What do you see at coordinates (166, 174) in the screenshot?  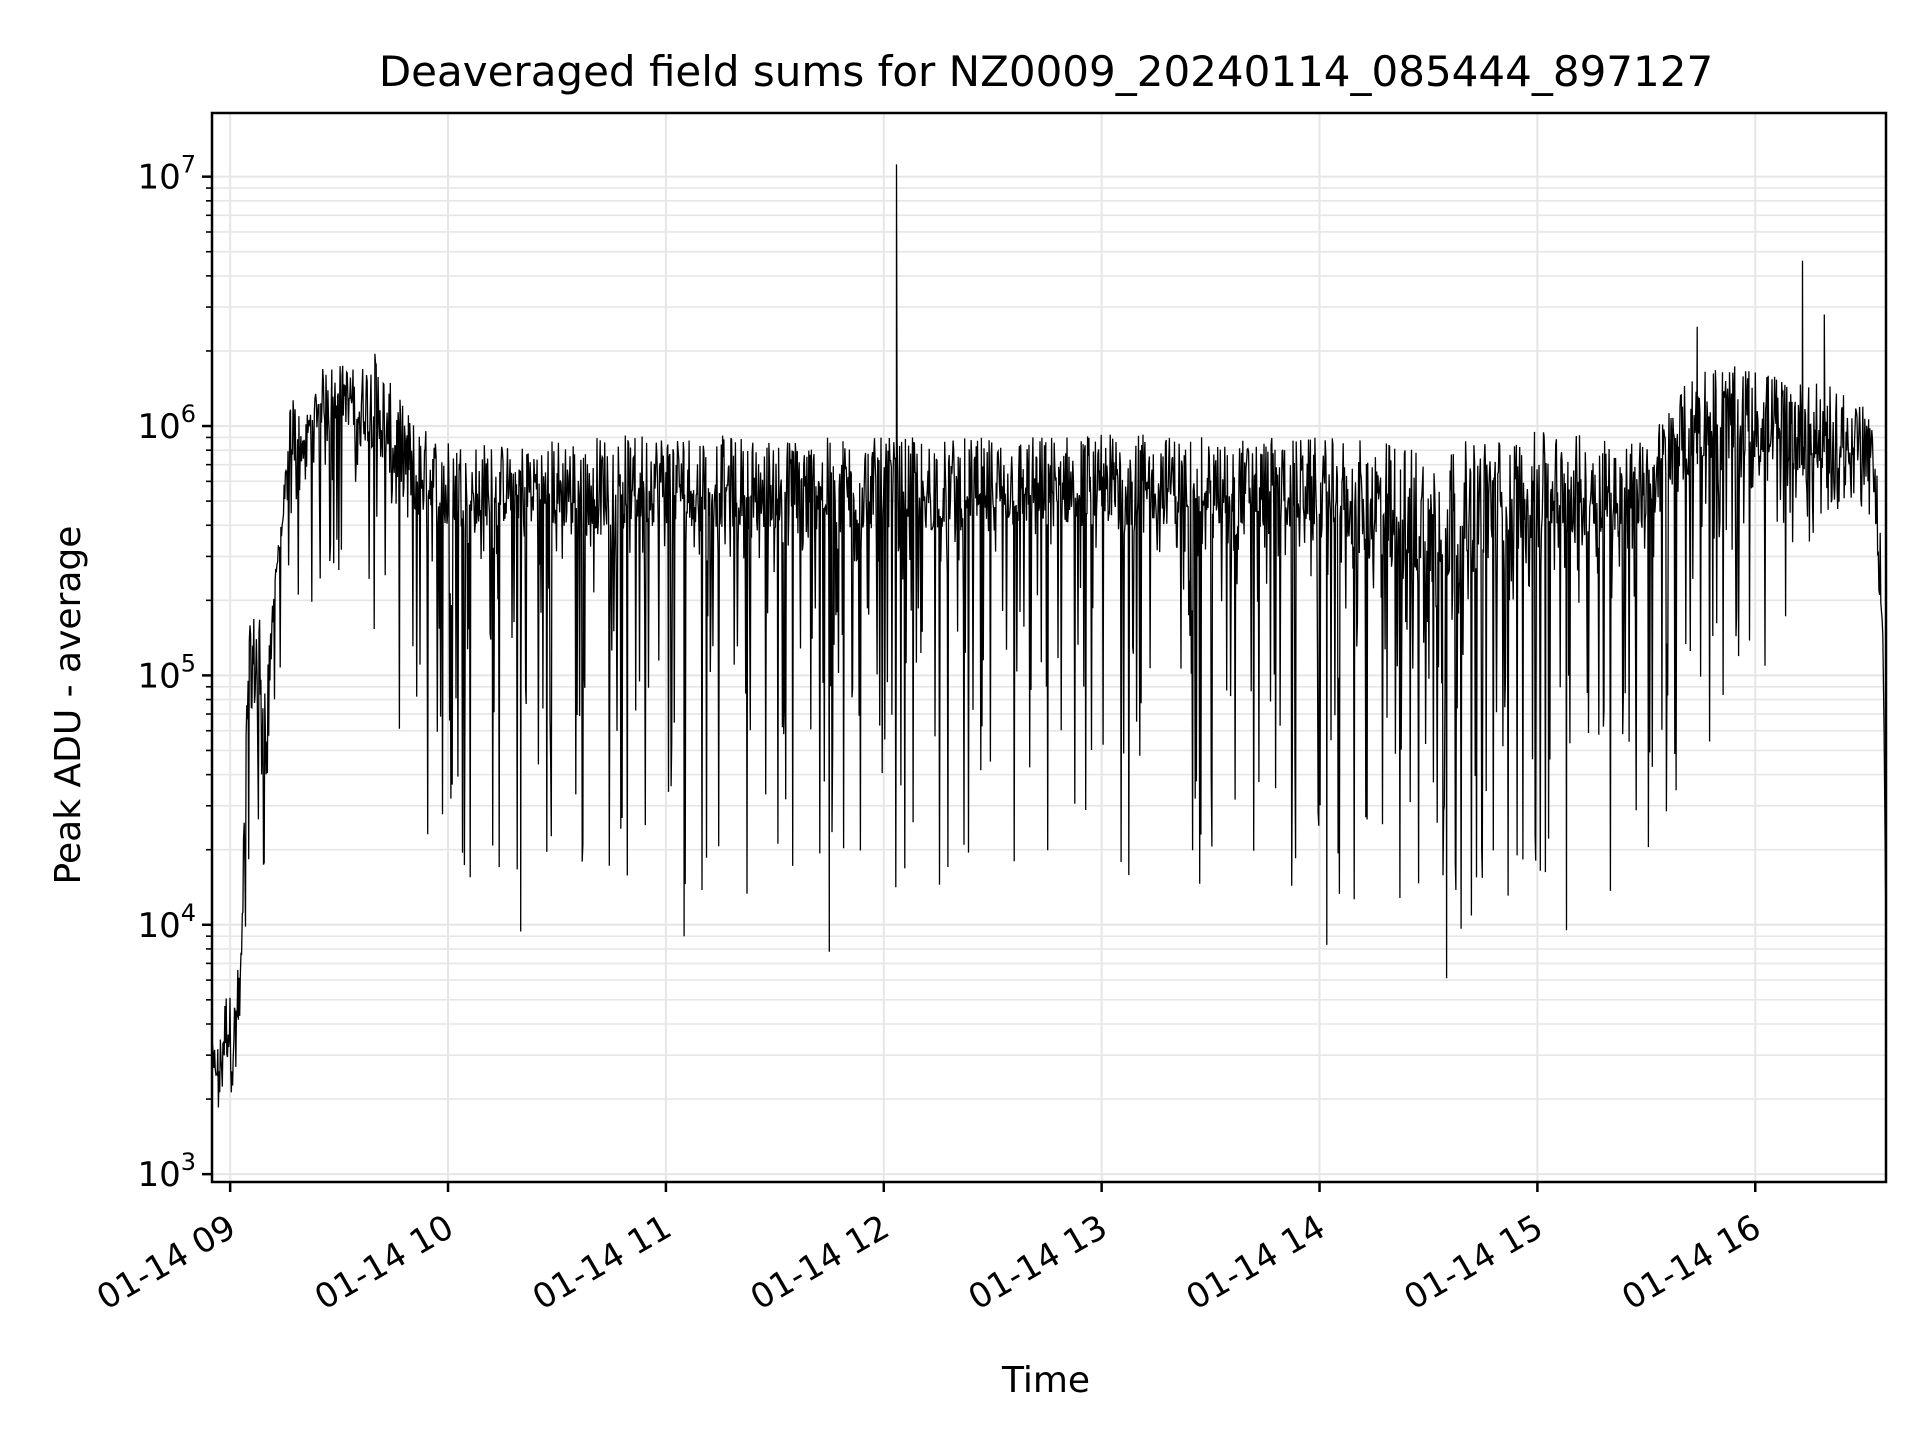 I see `y-tick-label: 10⁷` at bounding box center [166, 174].